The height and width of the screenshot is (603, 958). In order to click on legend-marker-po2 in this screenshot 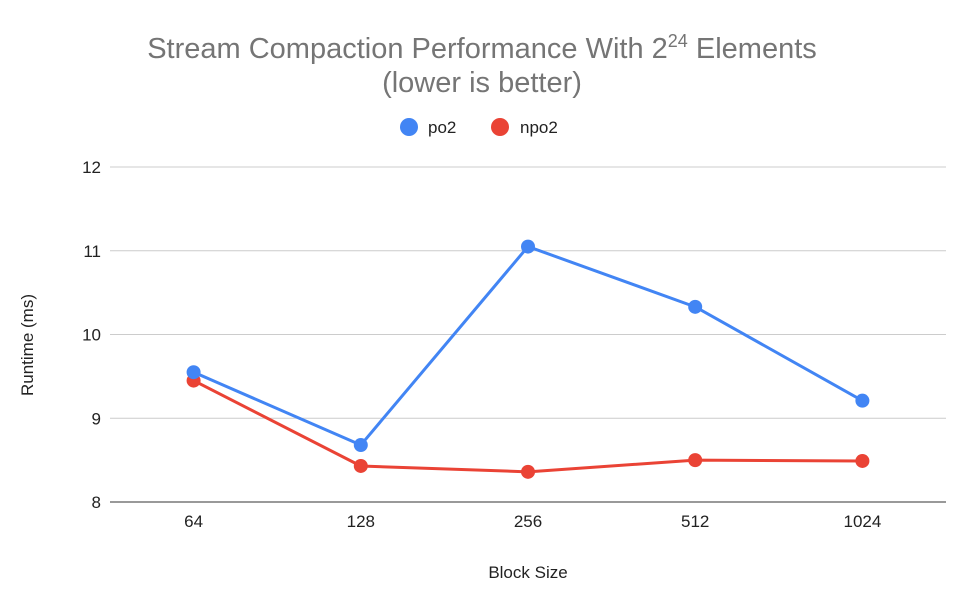, I will do `click(409, 127)`.